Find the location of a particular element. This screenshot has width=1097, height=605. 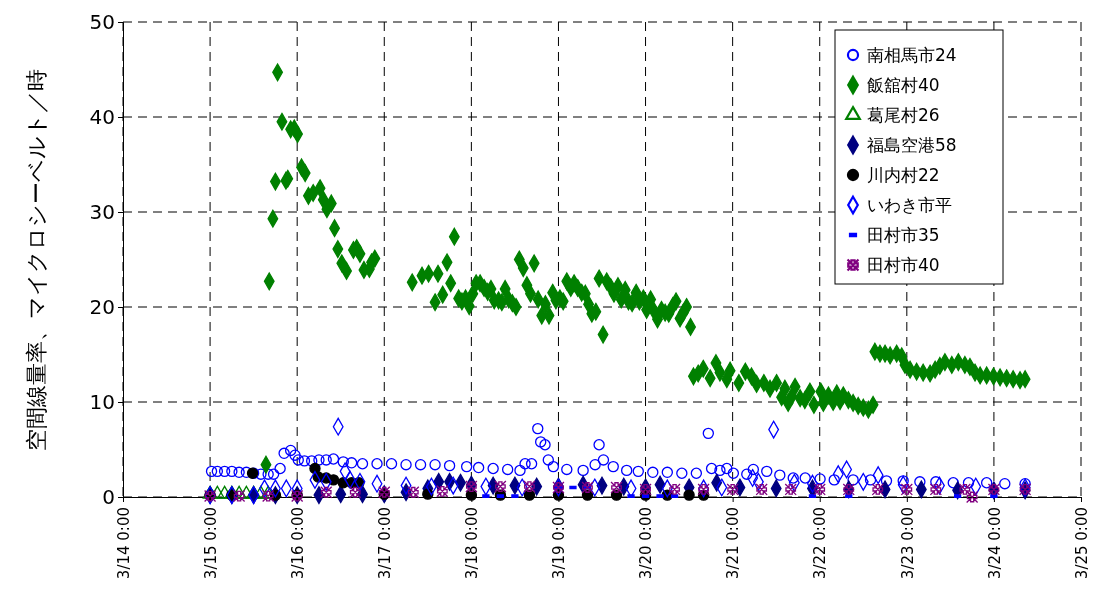

legend-label: 田村市35 is located at coordinates (903, 234).